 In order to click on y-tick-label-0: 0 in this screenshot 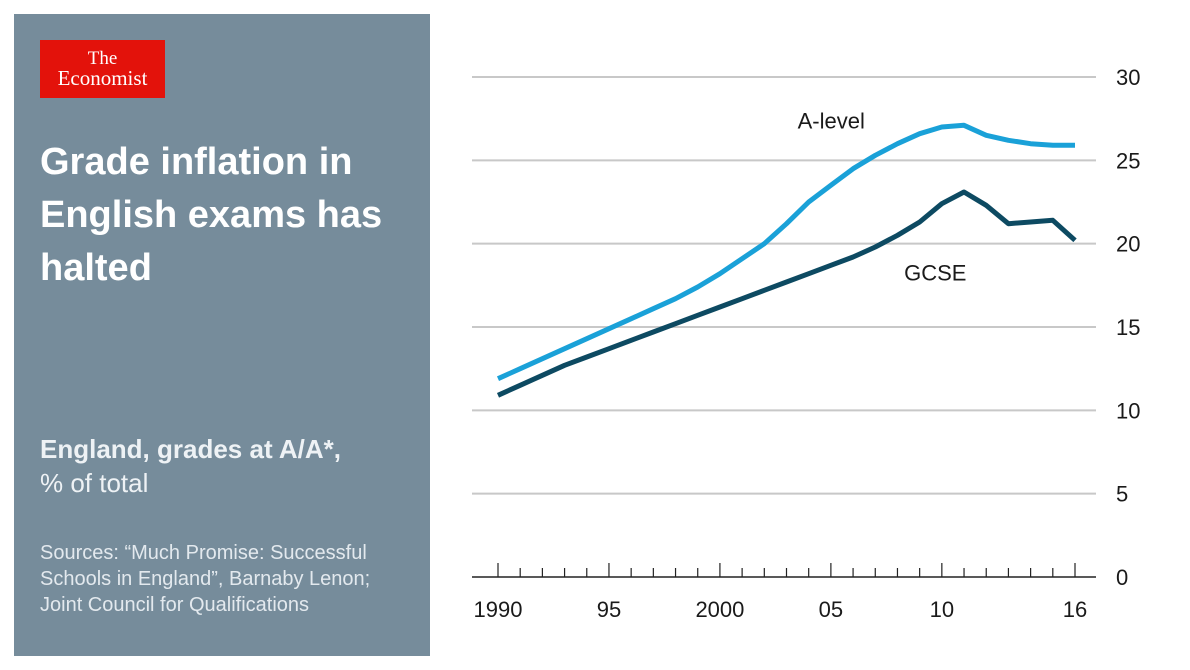, I will do `click(1122, 577)`.